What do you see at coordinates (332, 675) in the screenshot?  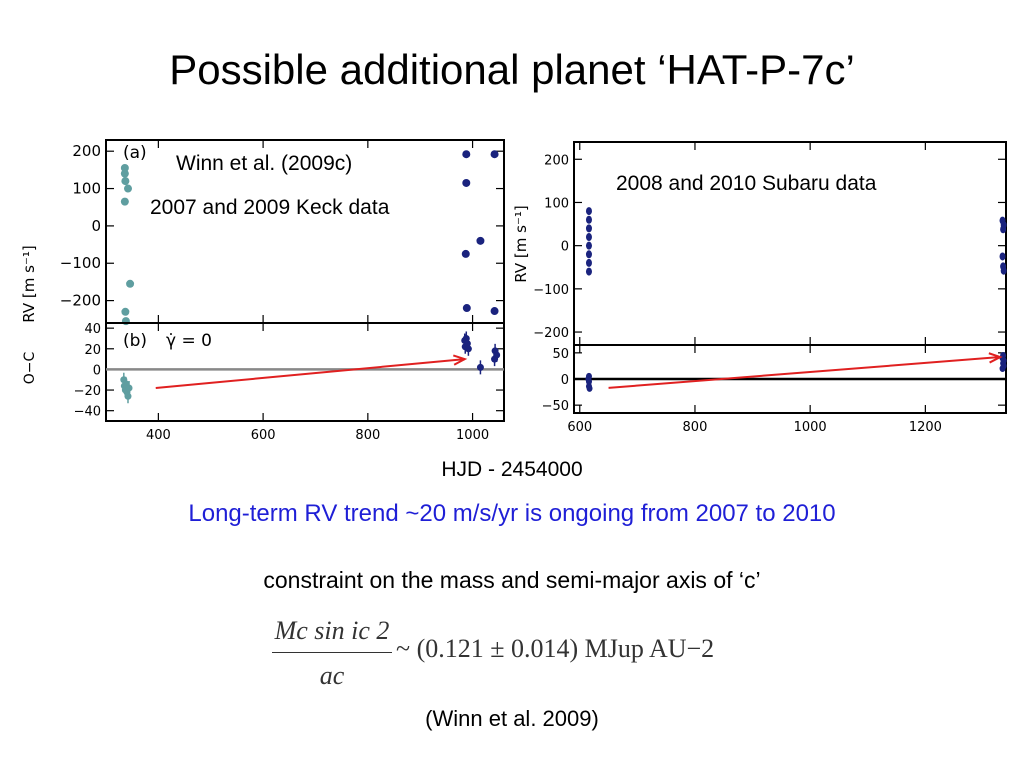 I see `formula-denominator: ac` at bounding box center [332, 675].